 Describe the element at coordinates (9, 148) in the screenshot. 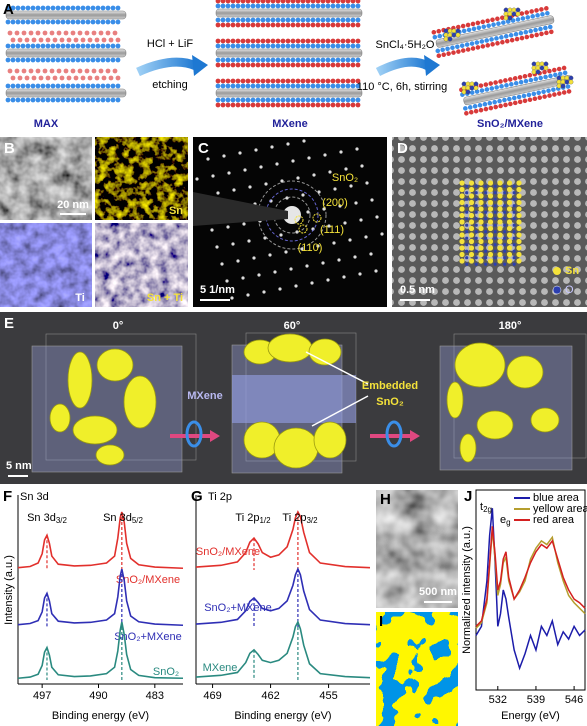

I see `panel-letter: B` at that location.